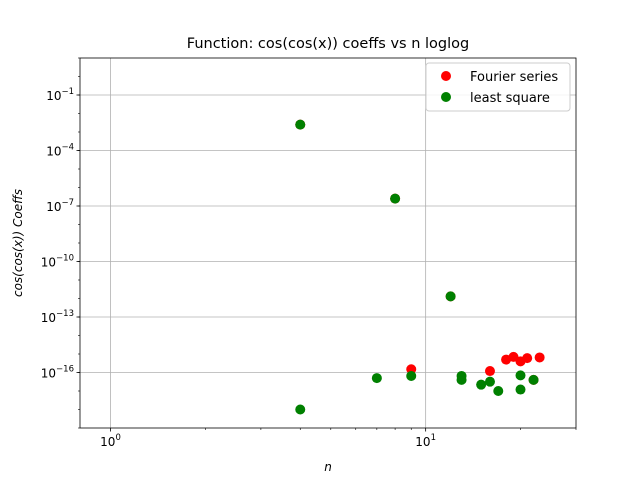 This screenshot has width=640, height=480. I want to click on legend-marker-least-square, so click(446, 97).